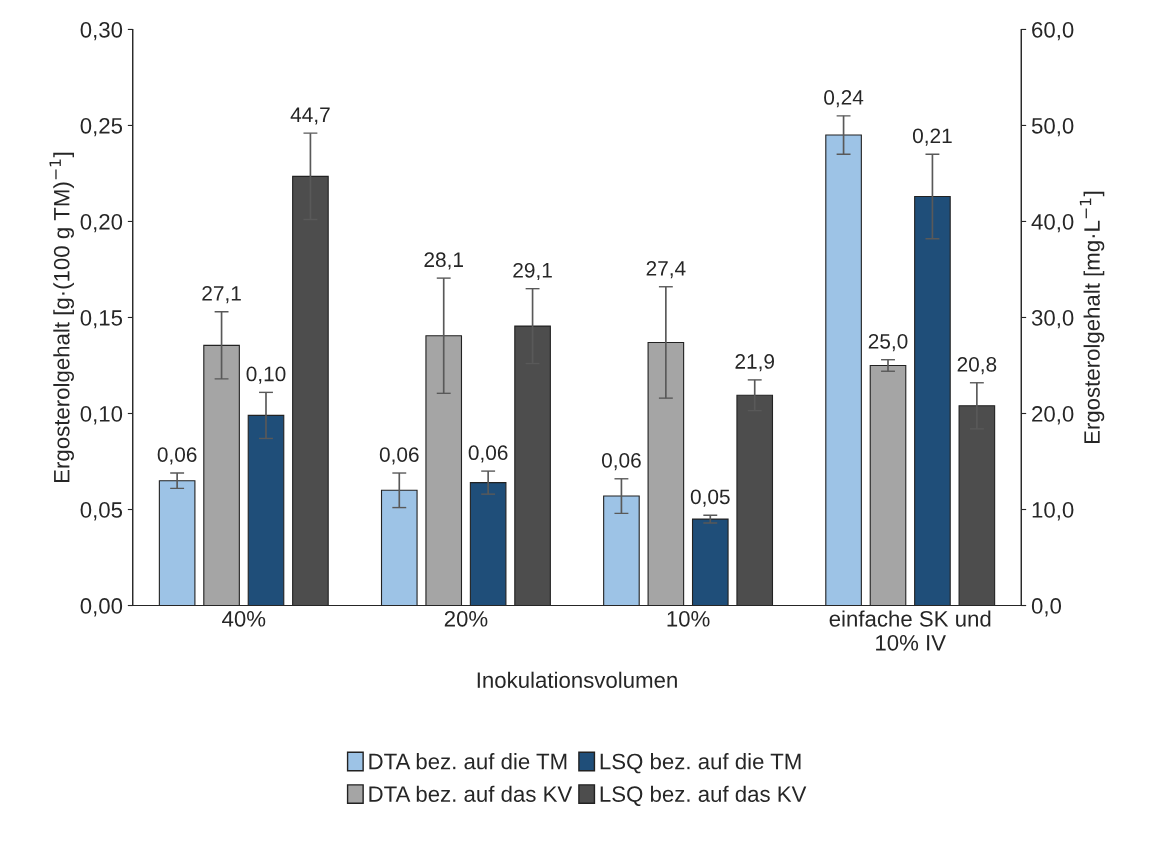  I want to click on y-tick-label: 0,30, so click(101, 31).